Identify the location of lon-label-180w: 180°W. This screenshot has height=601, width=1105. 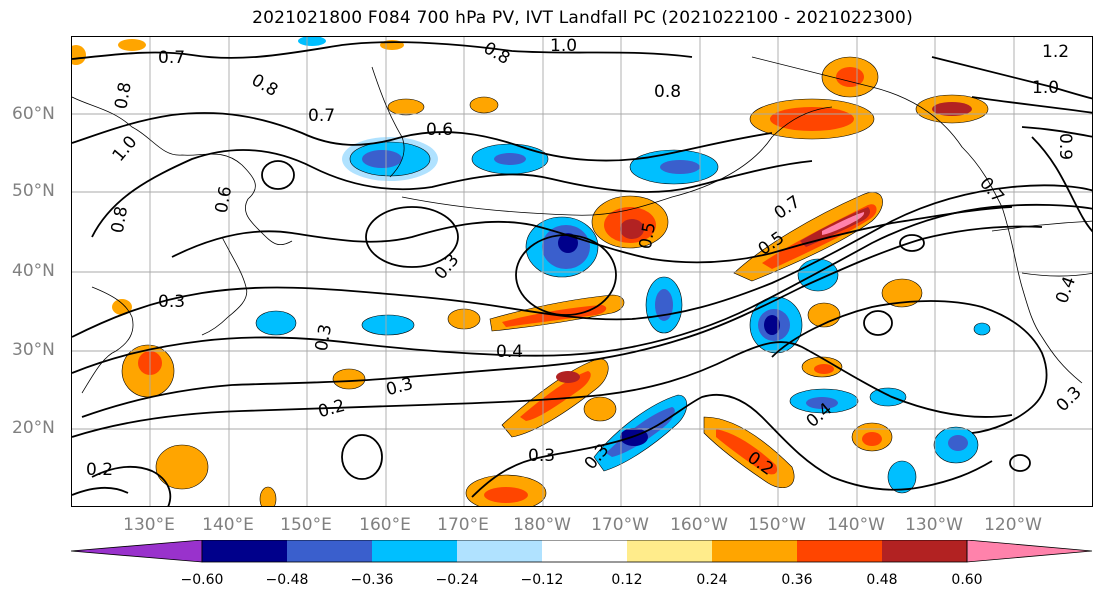
(542, 525).